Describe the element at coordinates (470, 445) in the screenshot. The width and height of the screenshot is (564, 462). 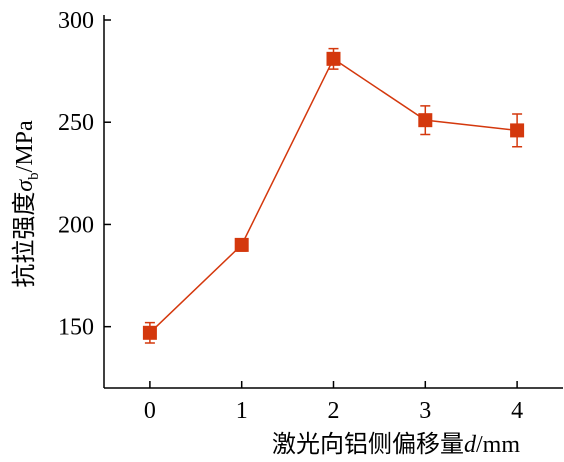
I see `x-label-symbol: d` at that location.